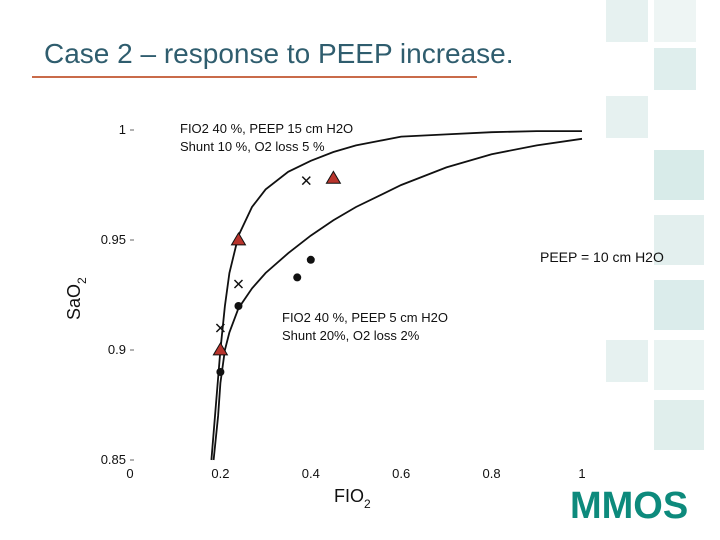 This screenshot has height=540, width=720. I want to click on x-tick-label: 0.8, so click(492, 473).